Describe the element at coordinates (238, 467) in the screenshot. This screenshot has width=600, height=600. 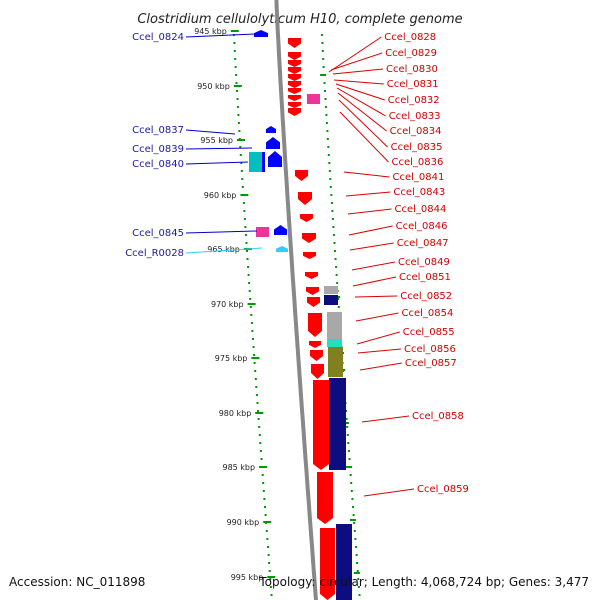
I see `scale-label: 985 kbp` at that location.